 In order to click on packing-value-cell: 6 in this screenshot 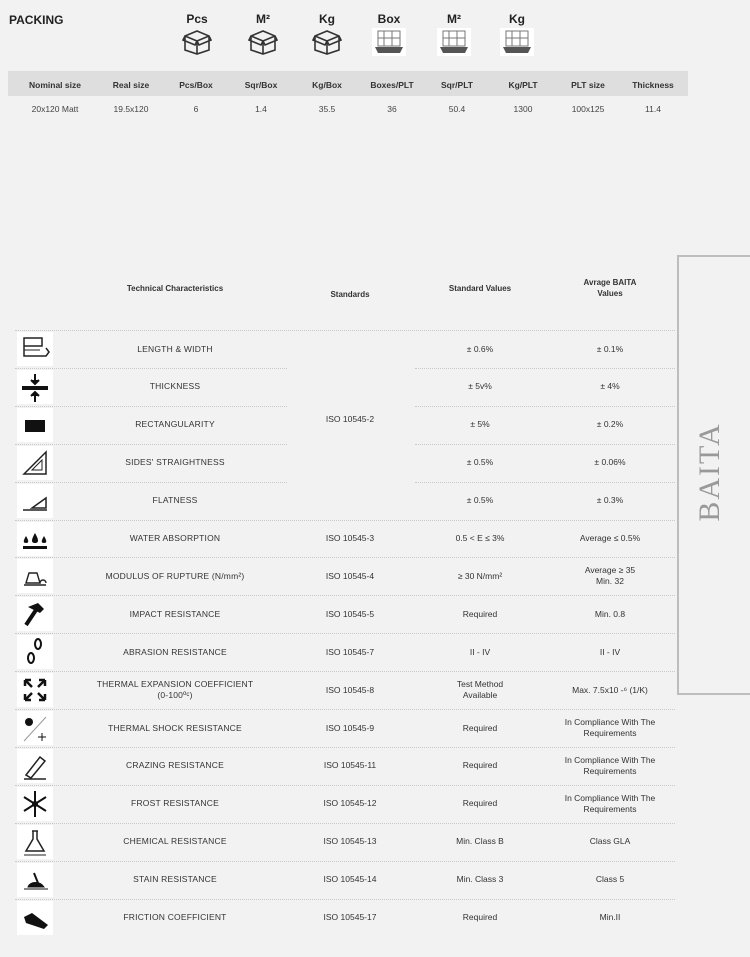, I will do `click(196, 109)`.